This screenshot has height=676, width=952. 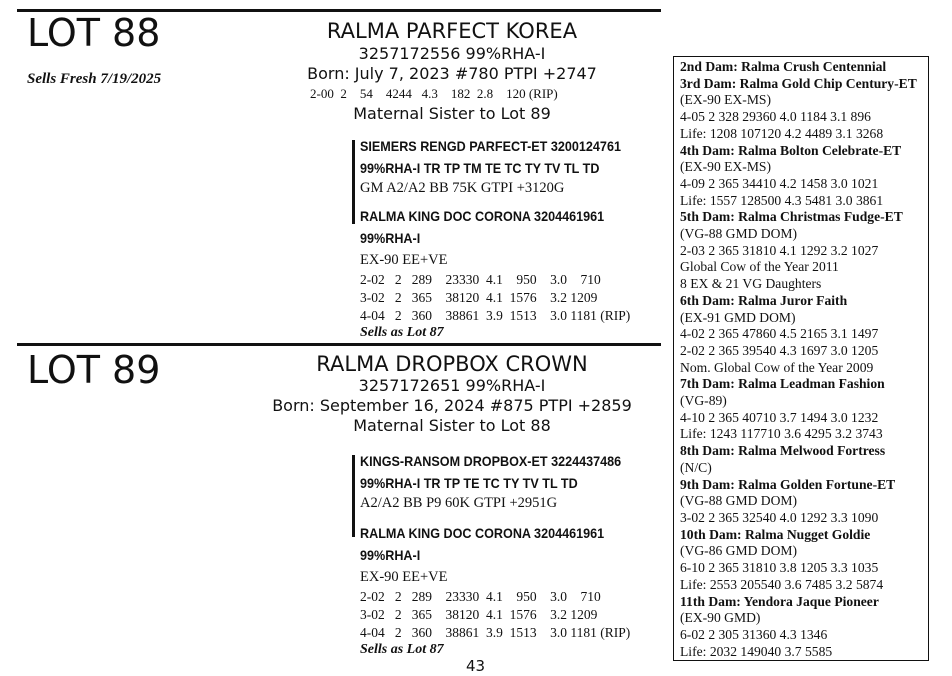 What do you see at coordinates (720, 618) in the screenshot?
I see `dam-detail: (EX-90 GMD)` at bounding box center [720, 618].